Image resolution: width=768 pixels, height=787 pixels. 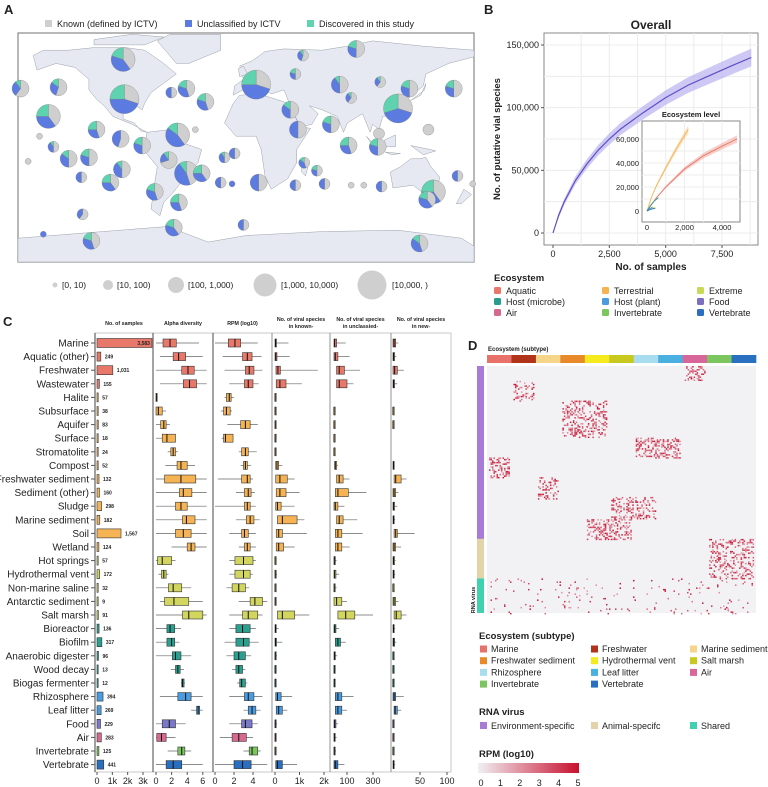 I want to click on row-annotation-shared, so click(x=480, y=595).